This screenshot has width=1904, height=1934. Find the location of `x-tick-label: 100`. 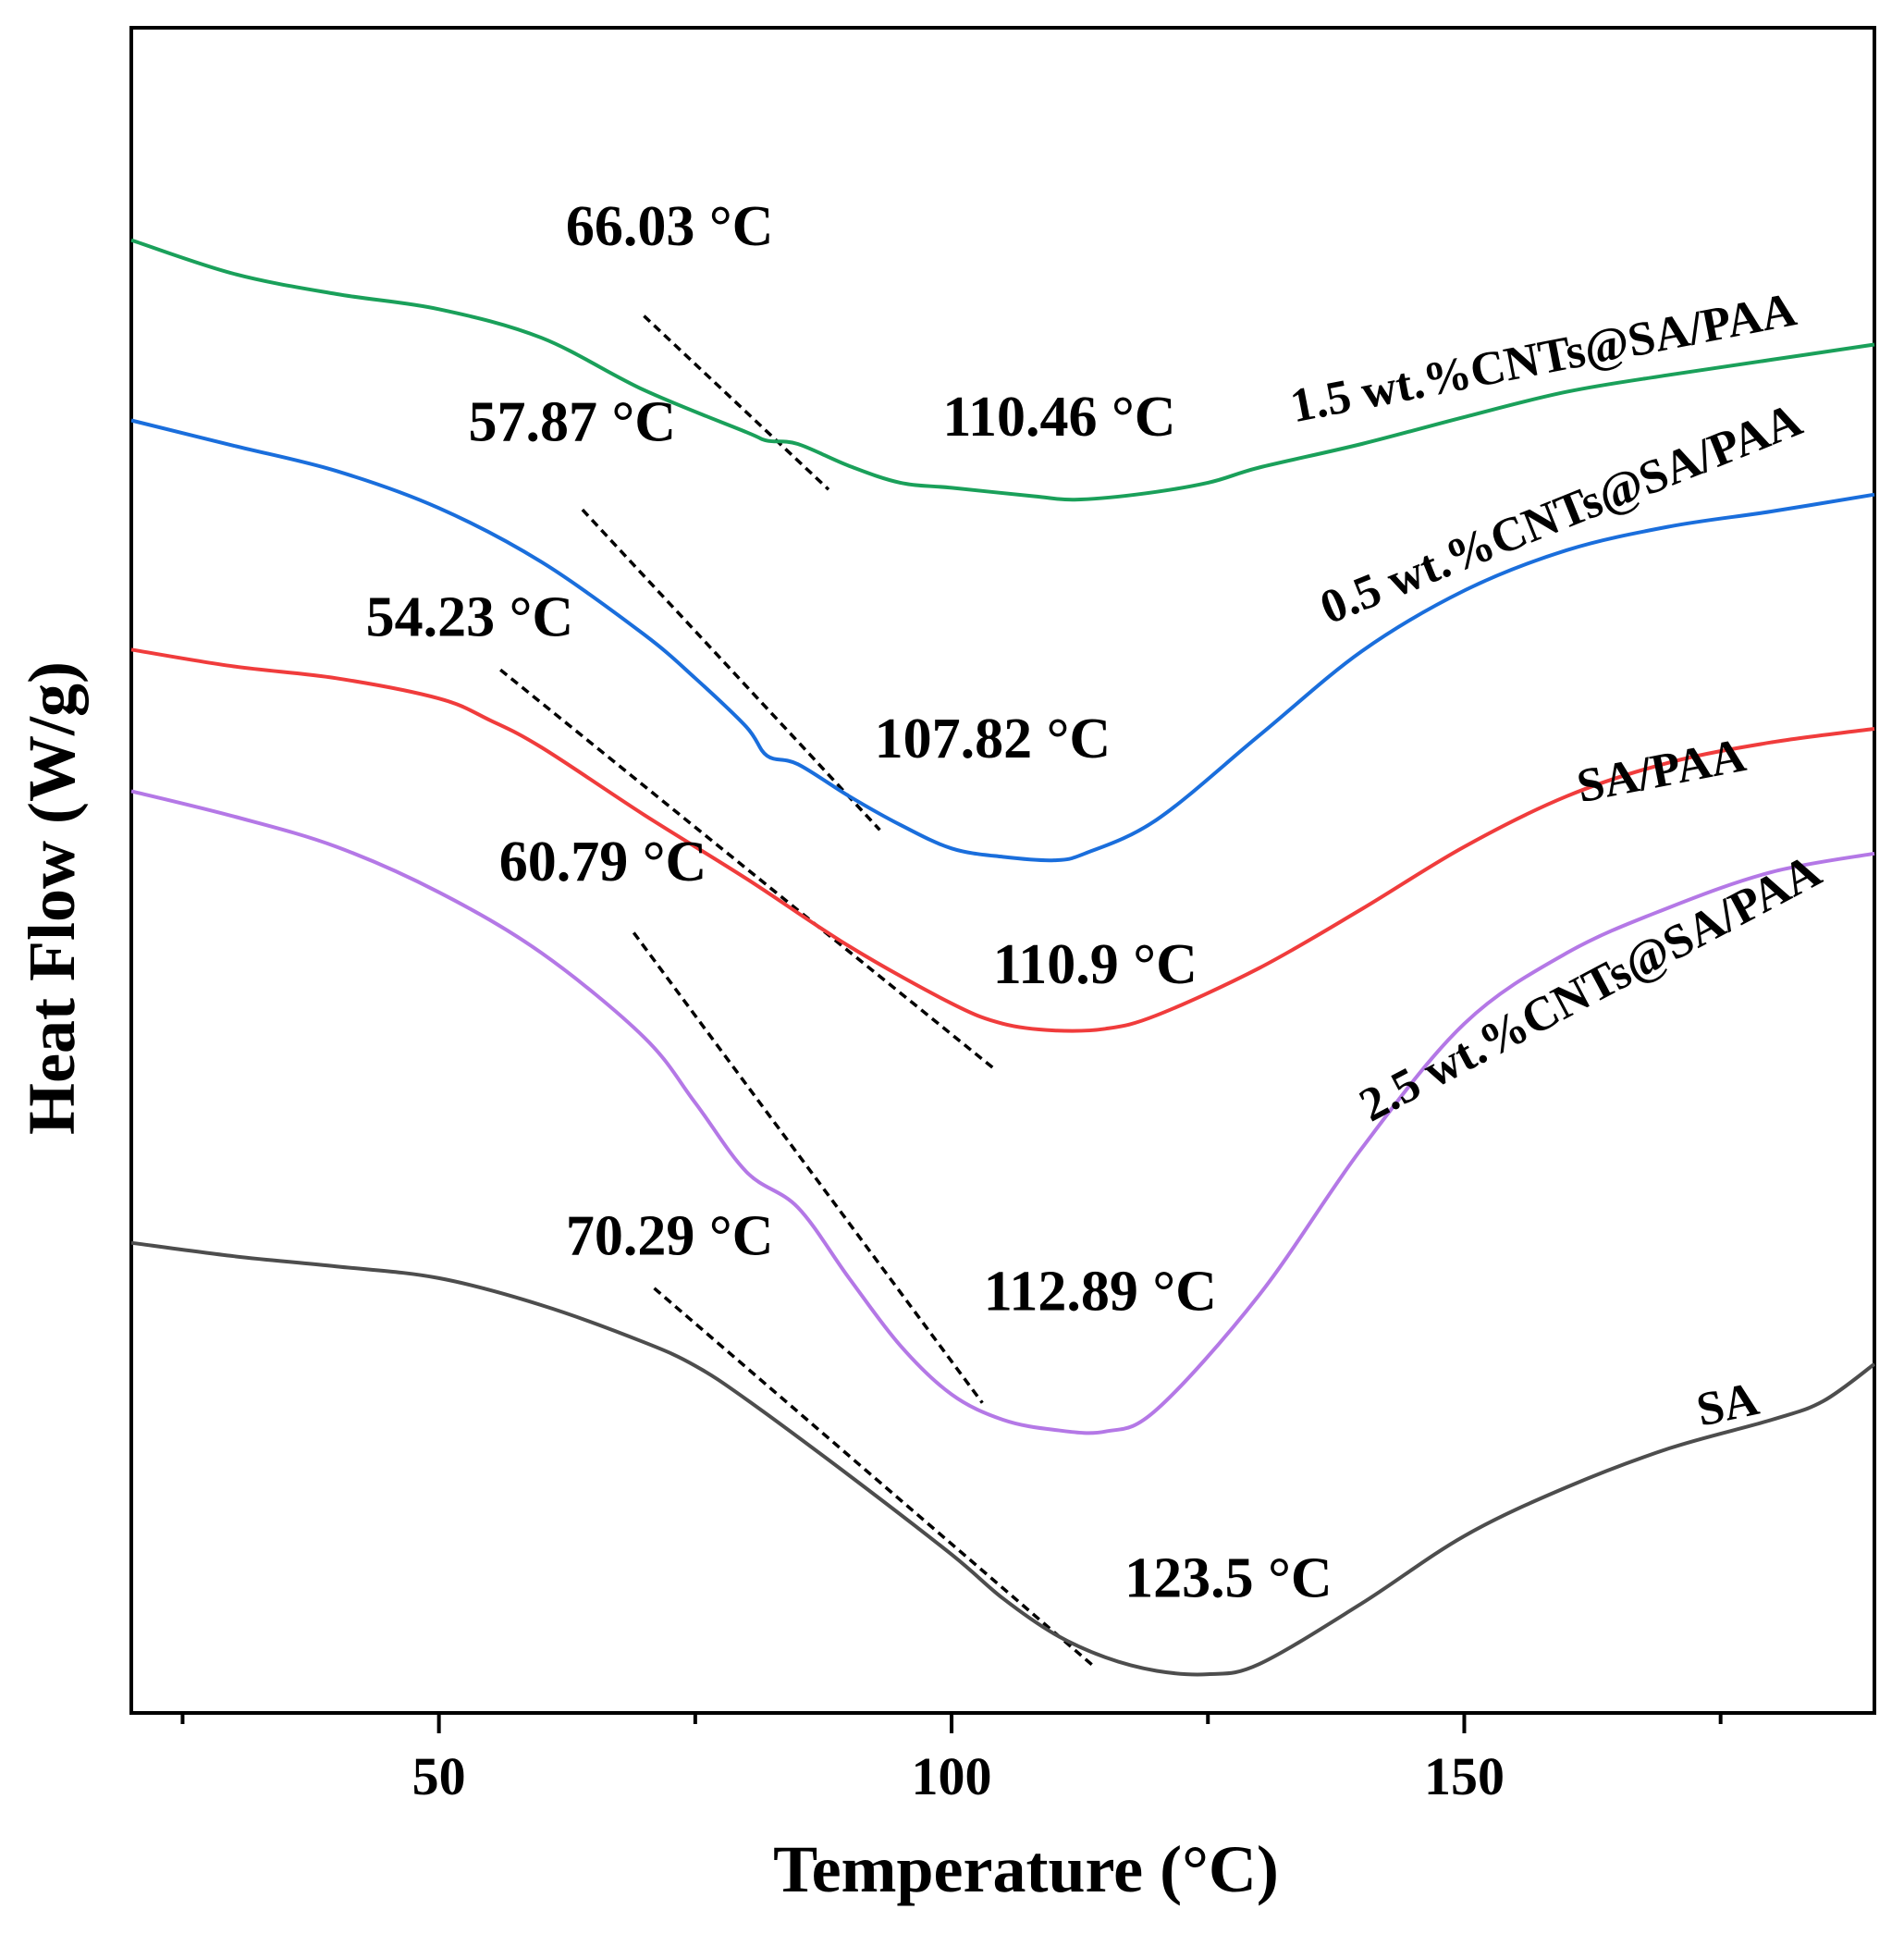

x-tick-label: 100 is located at coordinates (952, 1776).